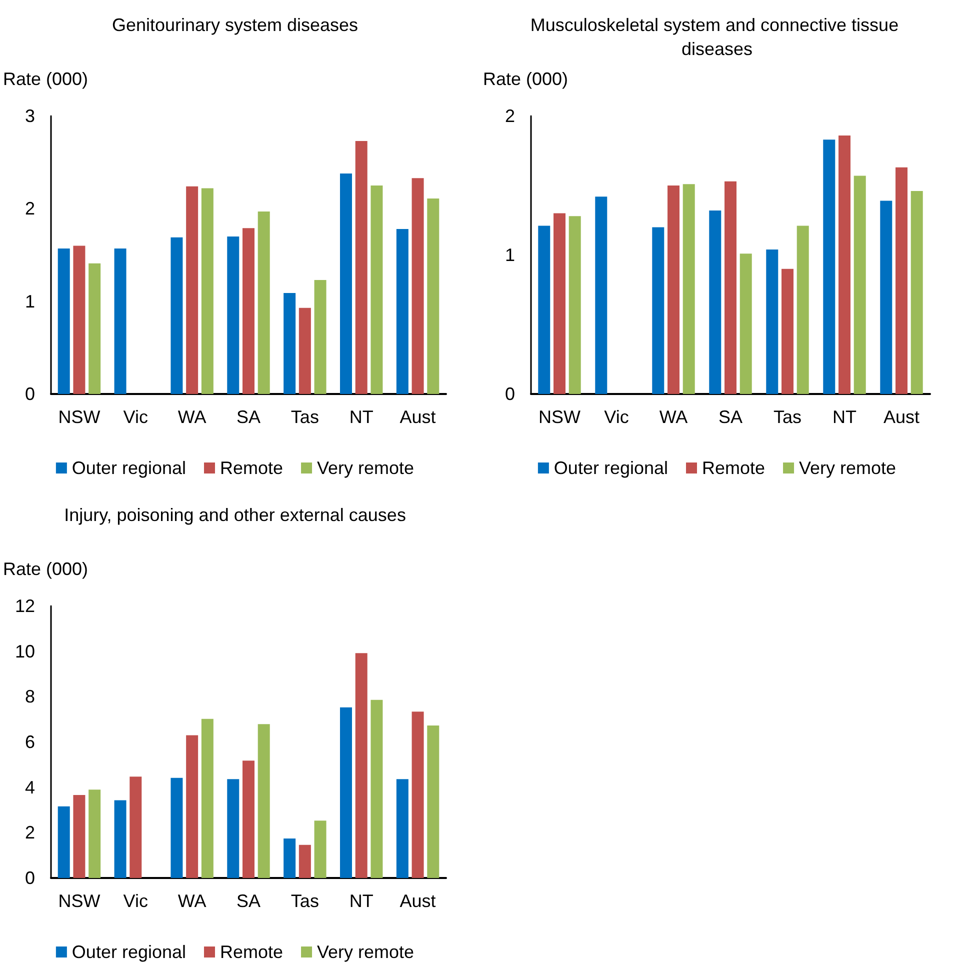 The height and width of the screenshot is (968, 954). I want to click on y-tick-label: 12, so click(24, 606).